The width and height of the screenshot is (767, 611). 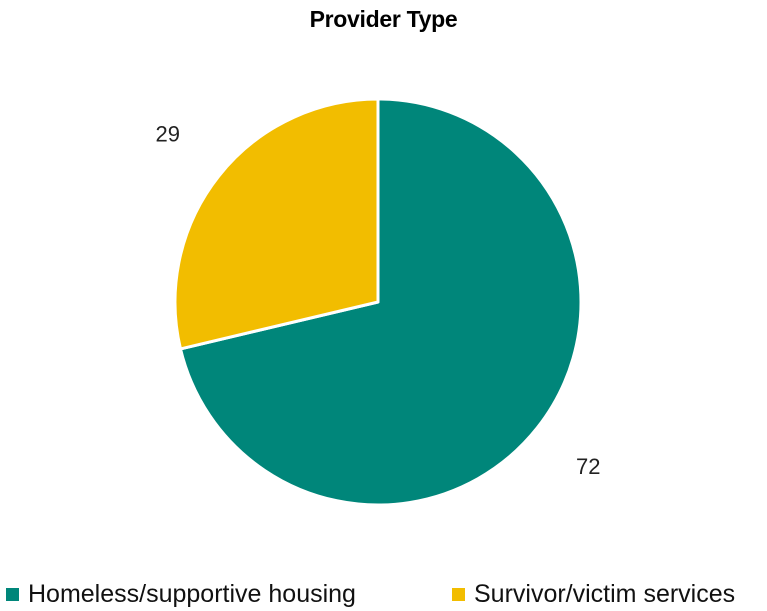 I want to click on legend-swatch-survivor-victim-services, so click(x=458, y=594).